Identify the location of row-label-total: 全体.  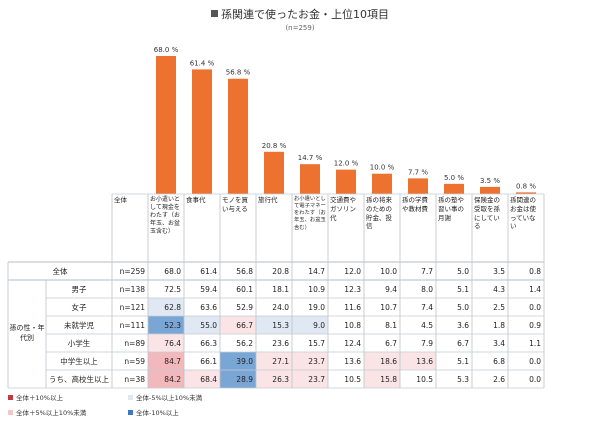
(60, 271).